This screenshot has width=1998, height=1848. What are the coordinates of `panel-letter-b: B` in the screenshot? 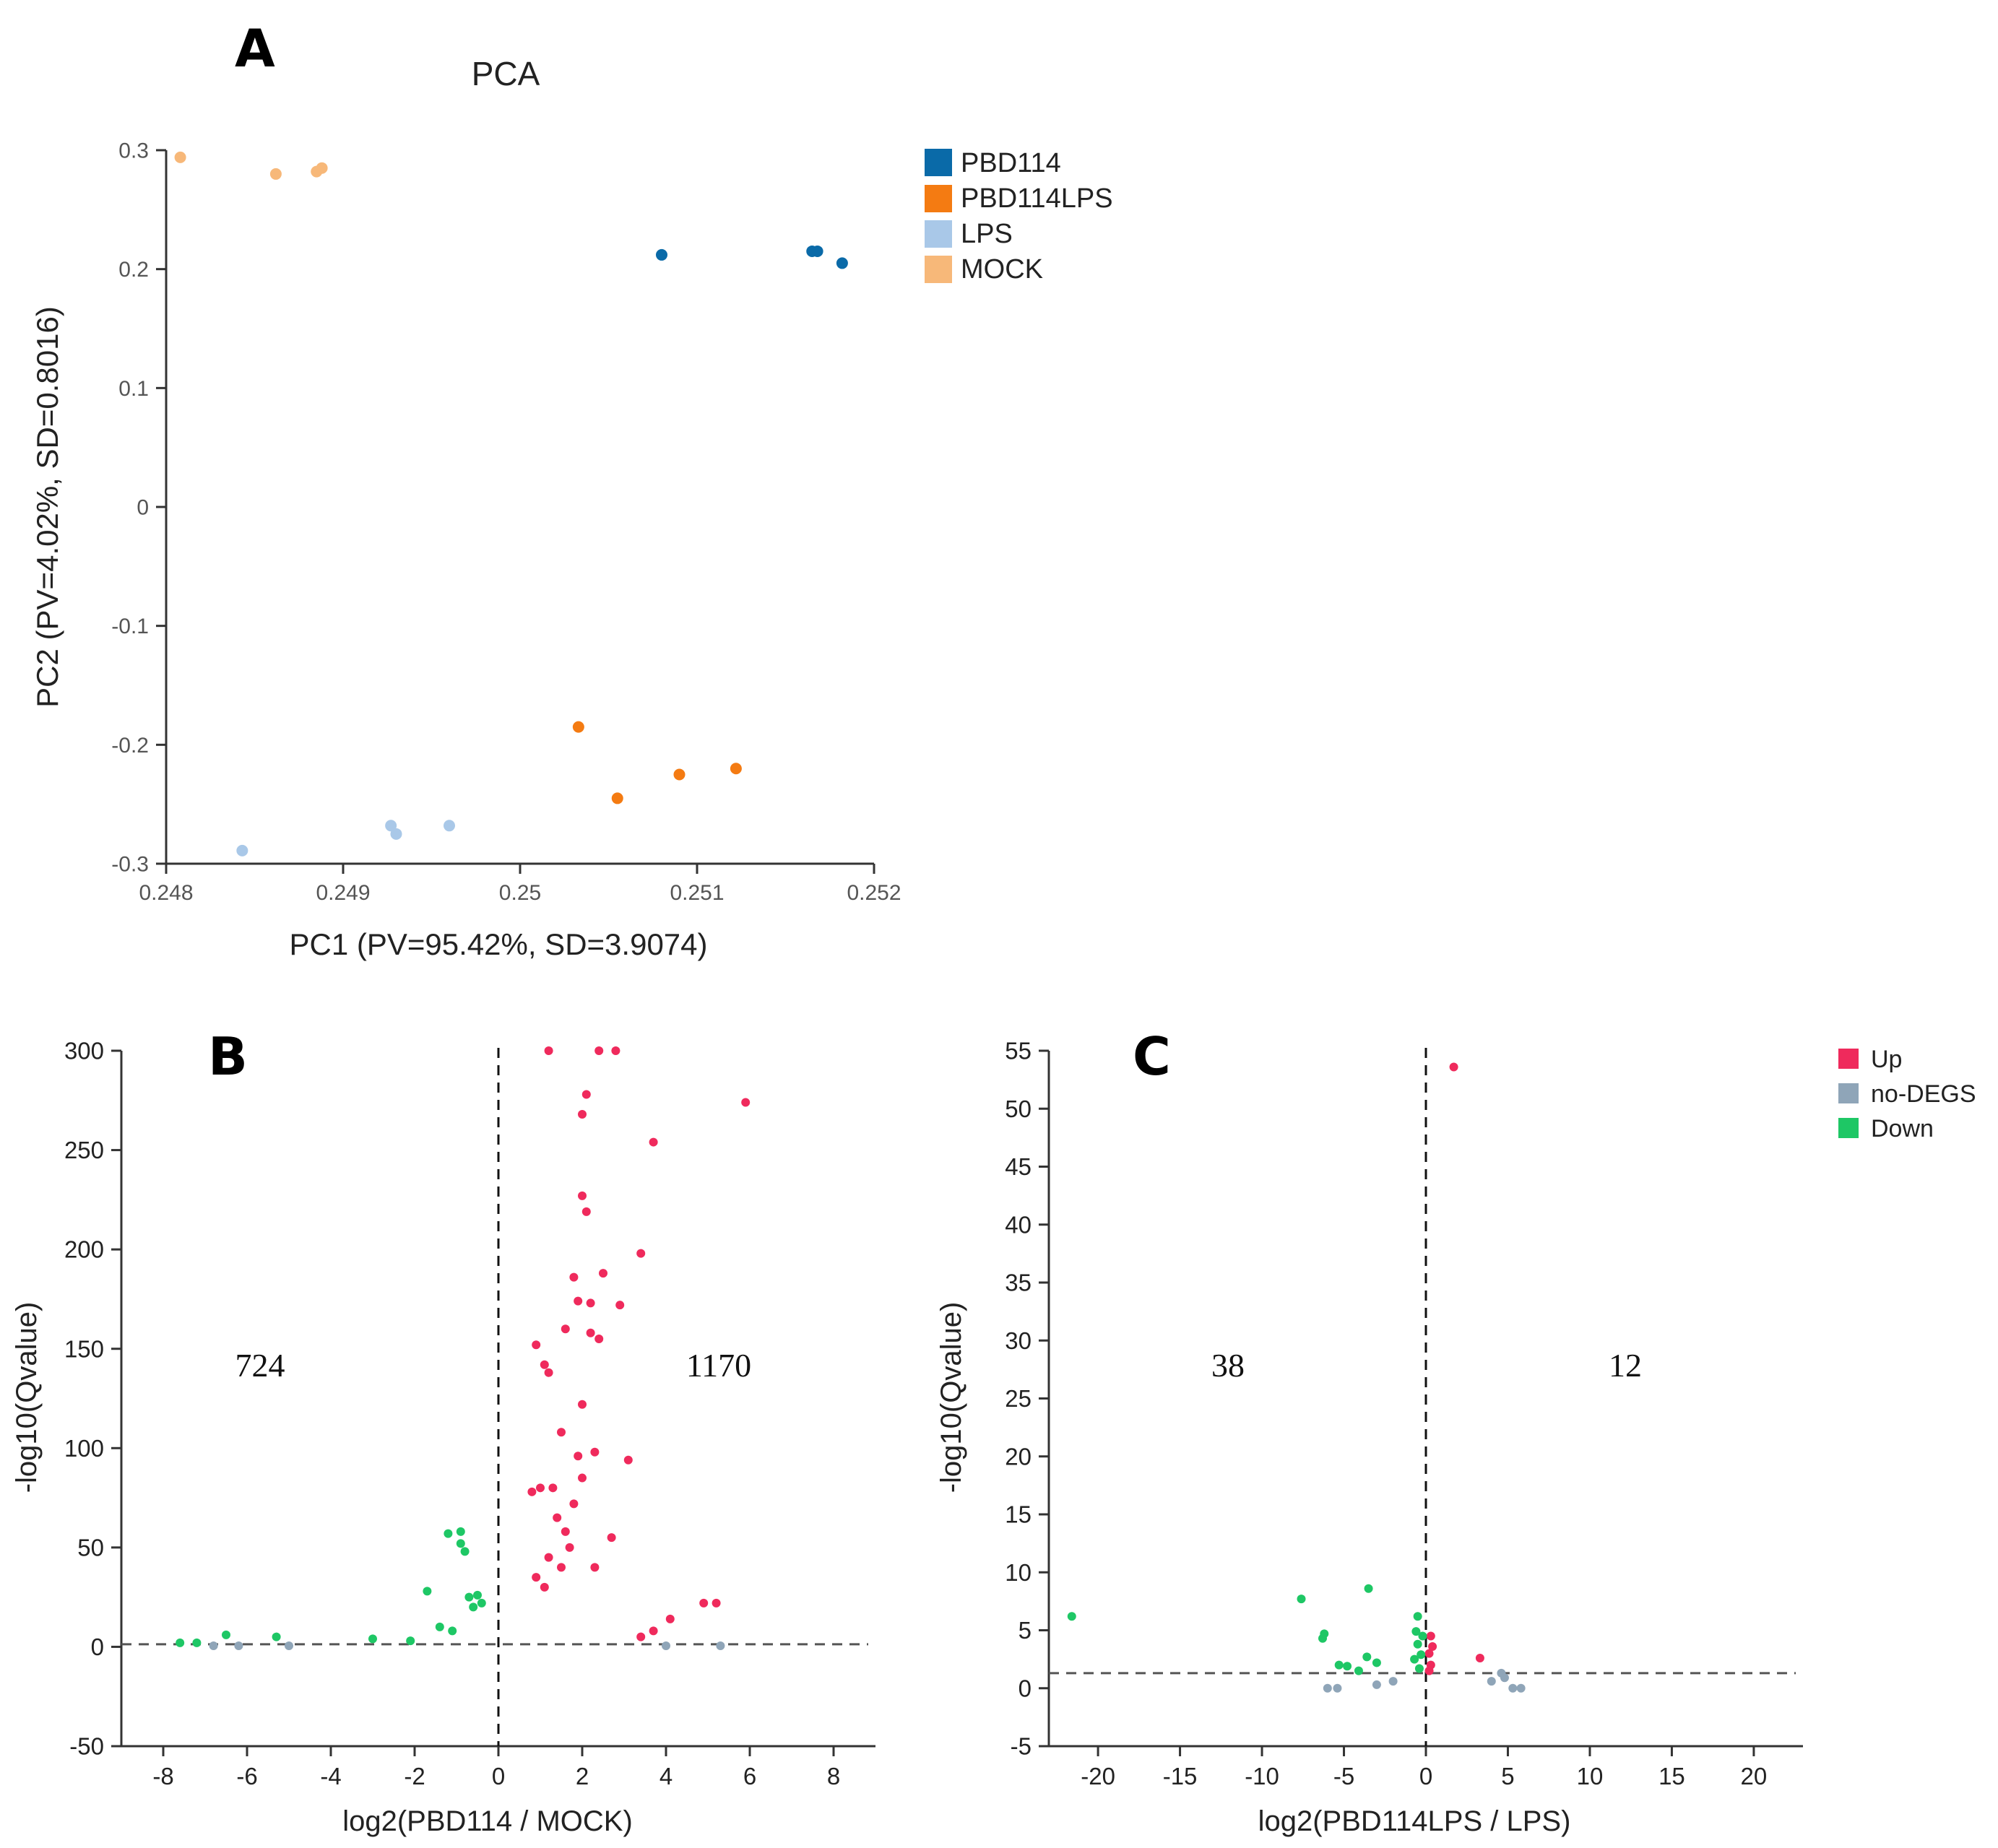 It's located at (228, 1057).